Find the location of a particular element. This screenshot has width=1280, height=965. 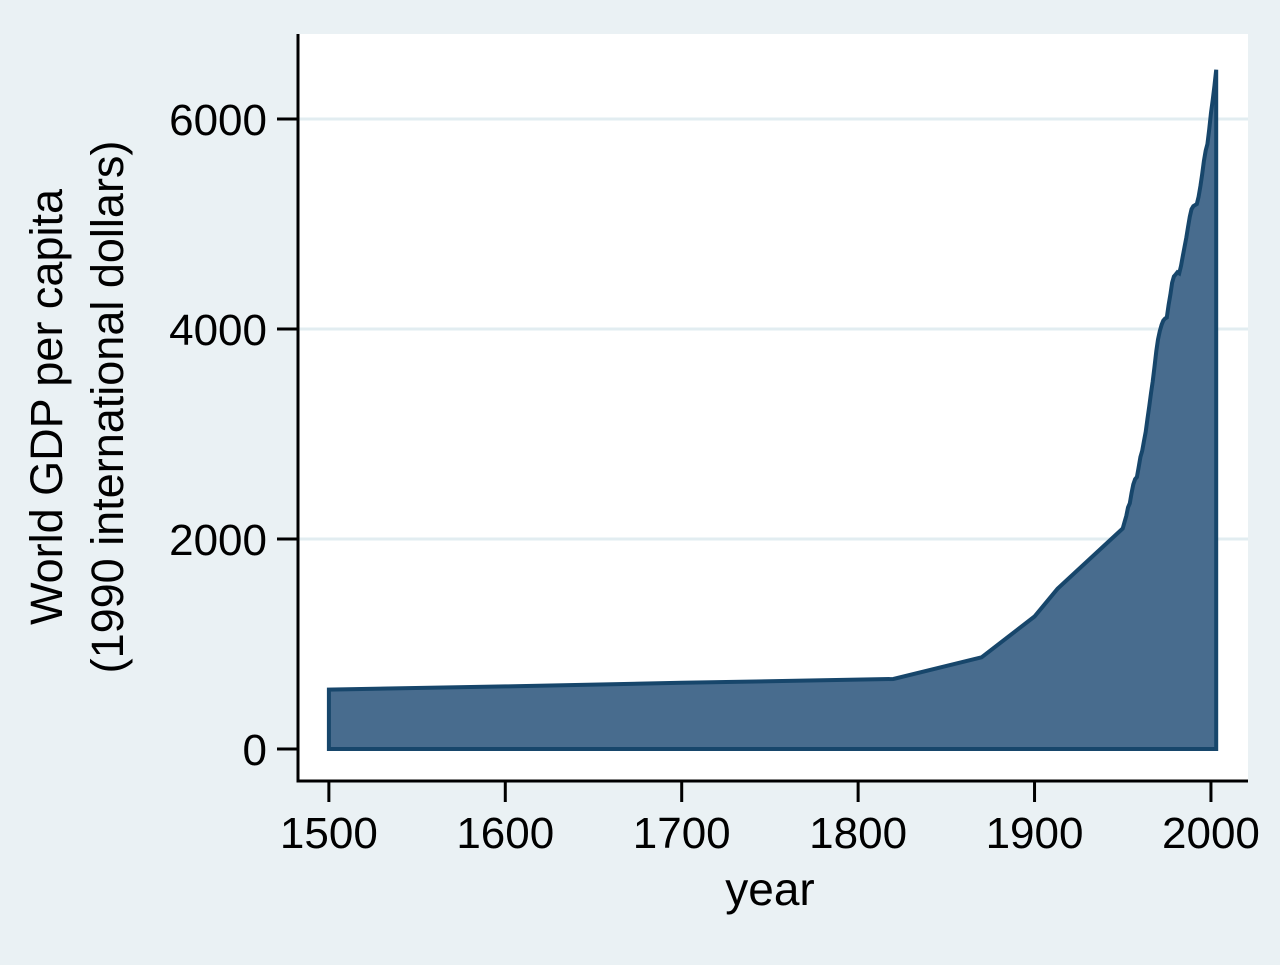

x-tick-label-1500: 1500 is located at coordinates (329, 833).